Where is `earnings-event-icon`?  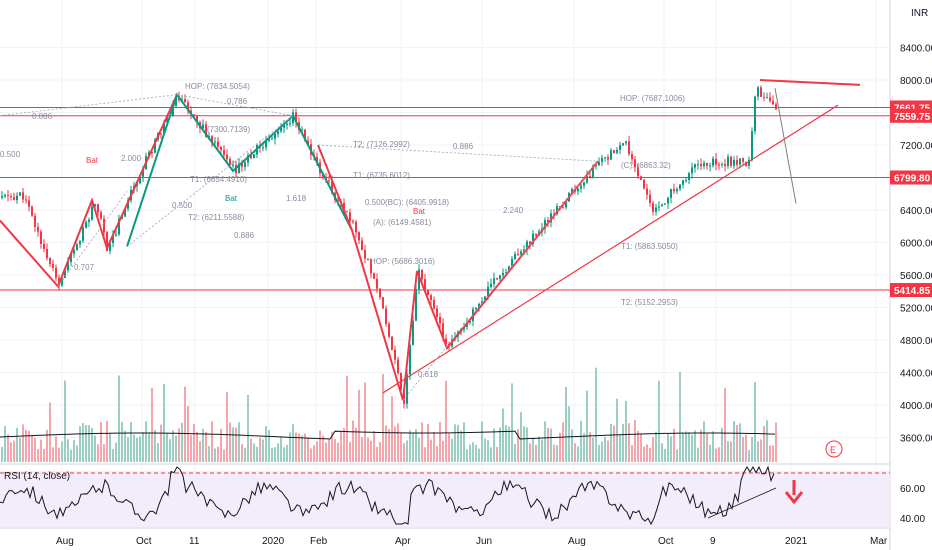
earnings-event-icon is located at coordinates (834, 449).